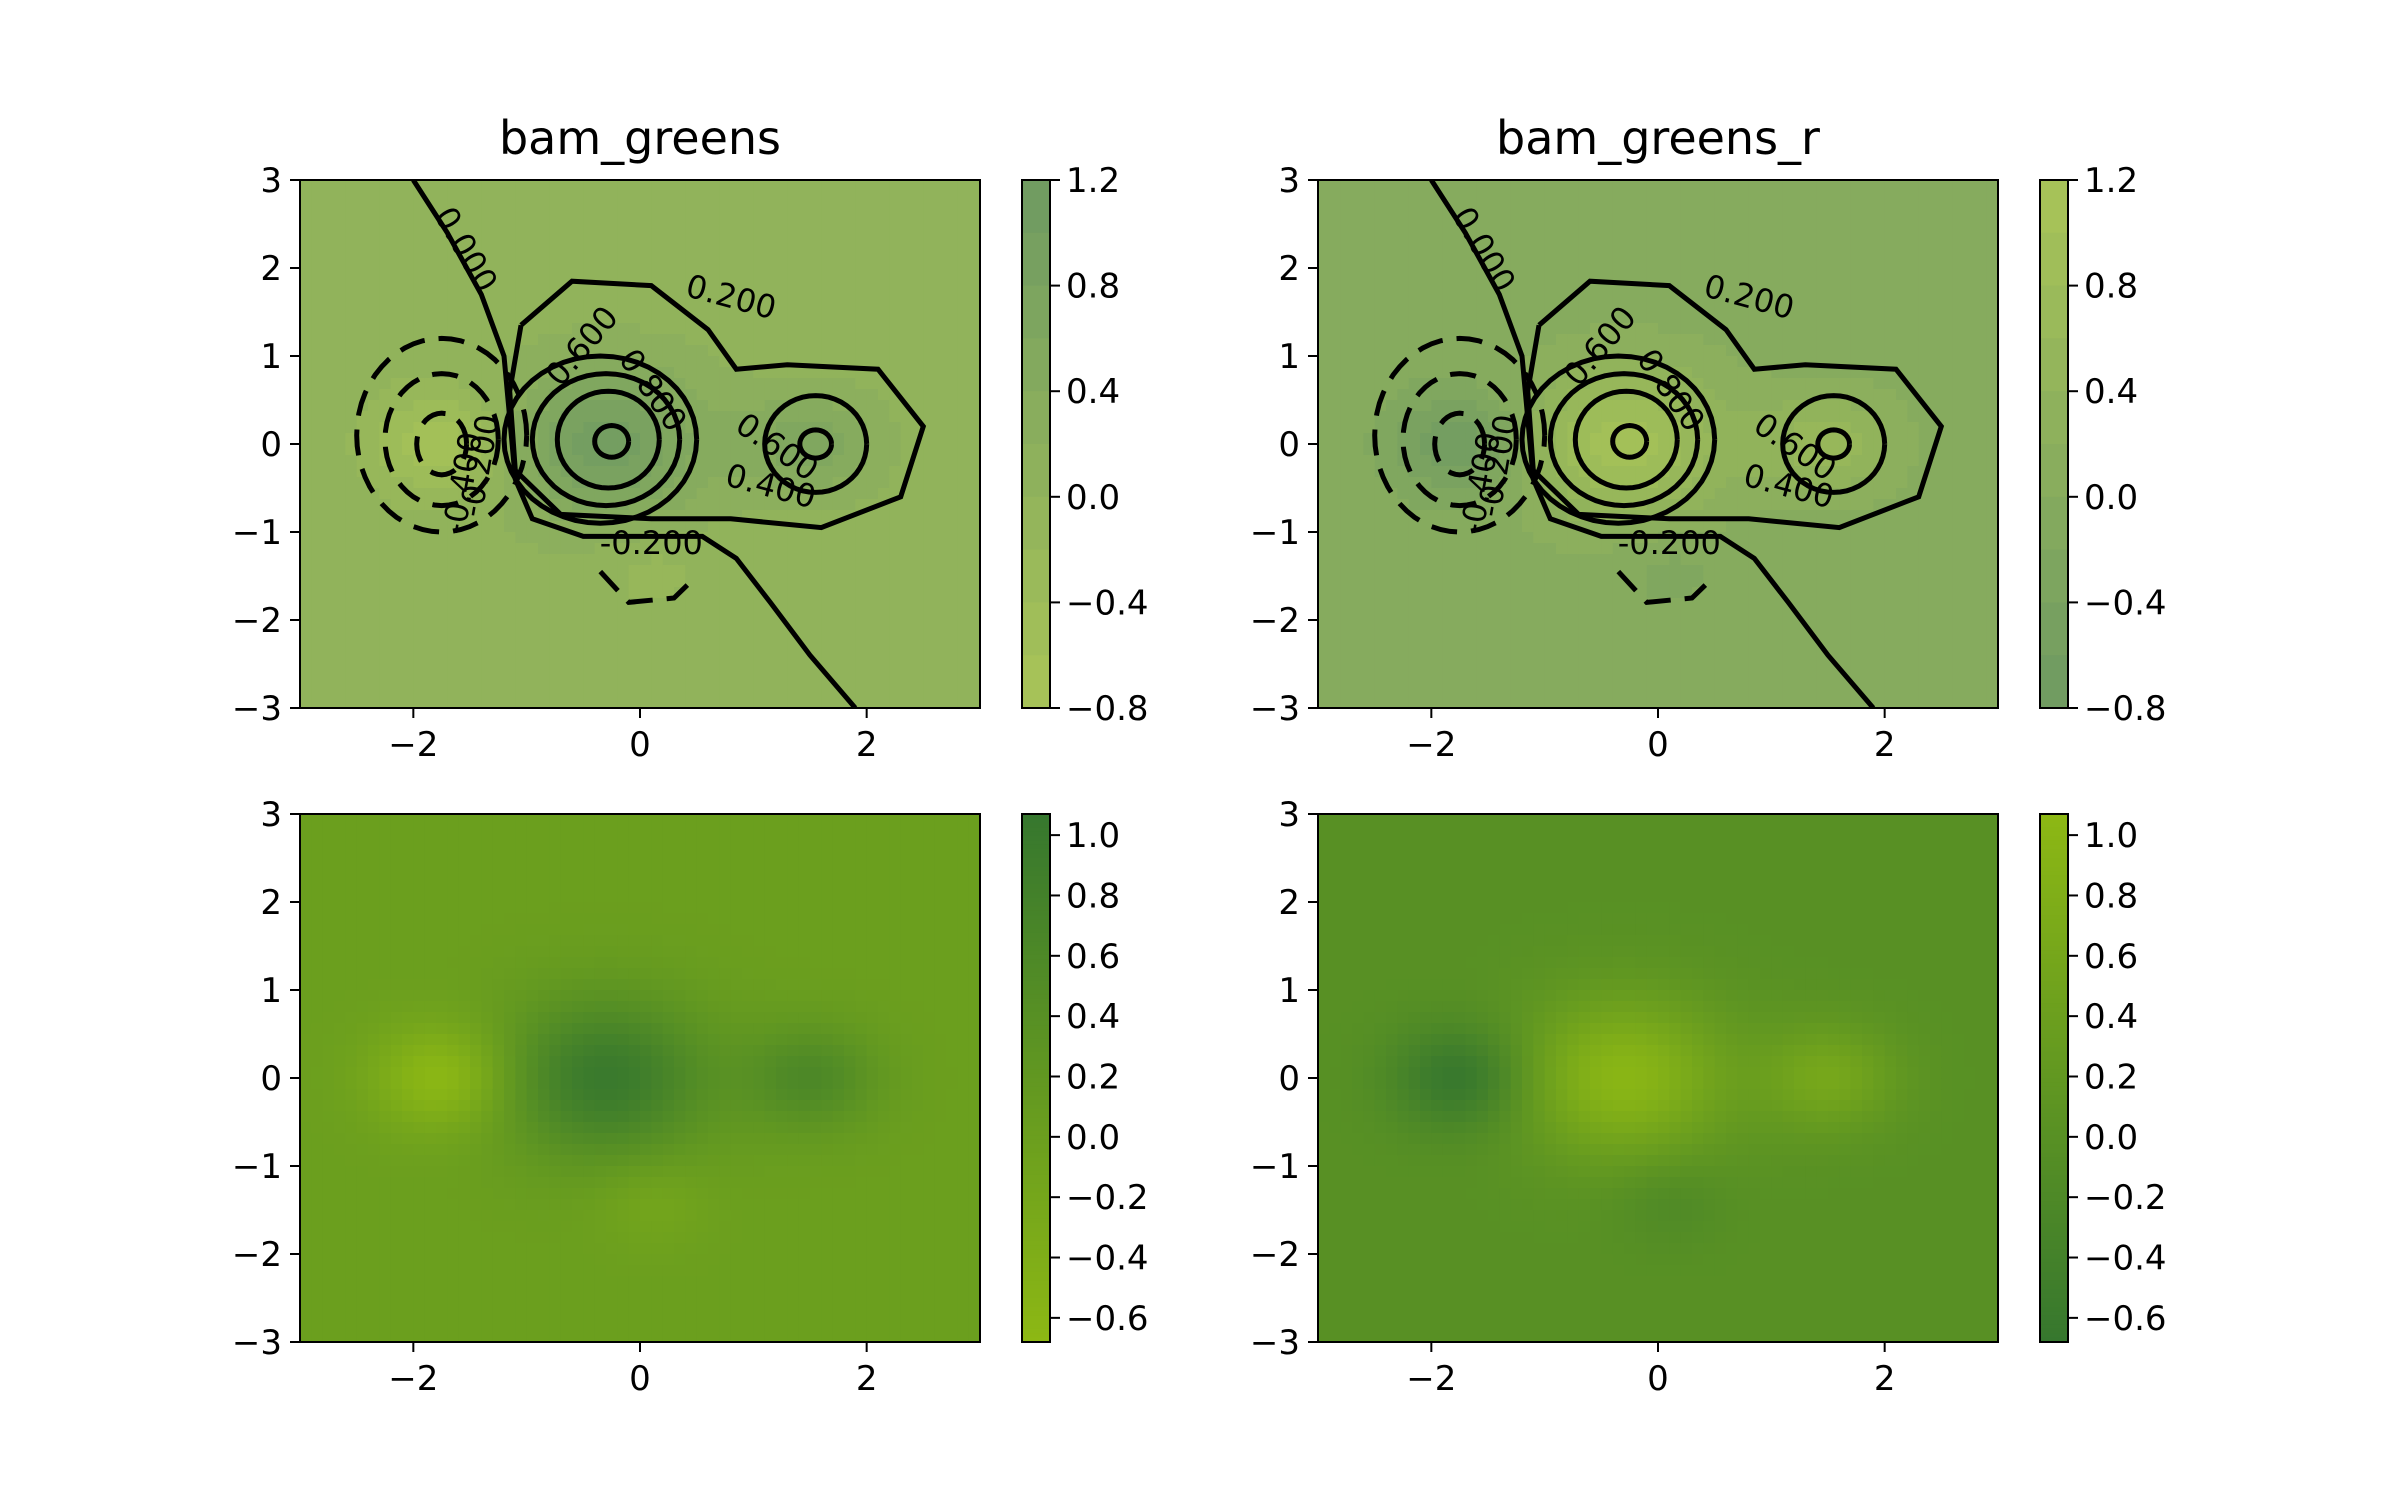 The height and width of the screenshot is (1500, 2400). Describe the element at coordinates (413, 745) in the screenshot. I see `x-tick-label: −2` at that location.